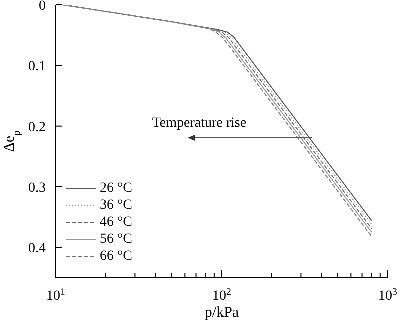 The width and height of the screenshot is (400, 325). I want to click on y-tick-label: 0, so click(42, 7).